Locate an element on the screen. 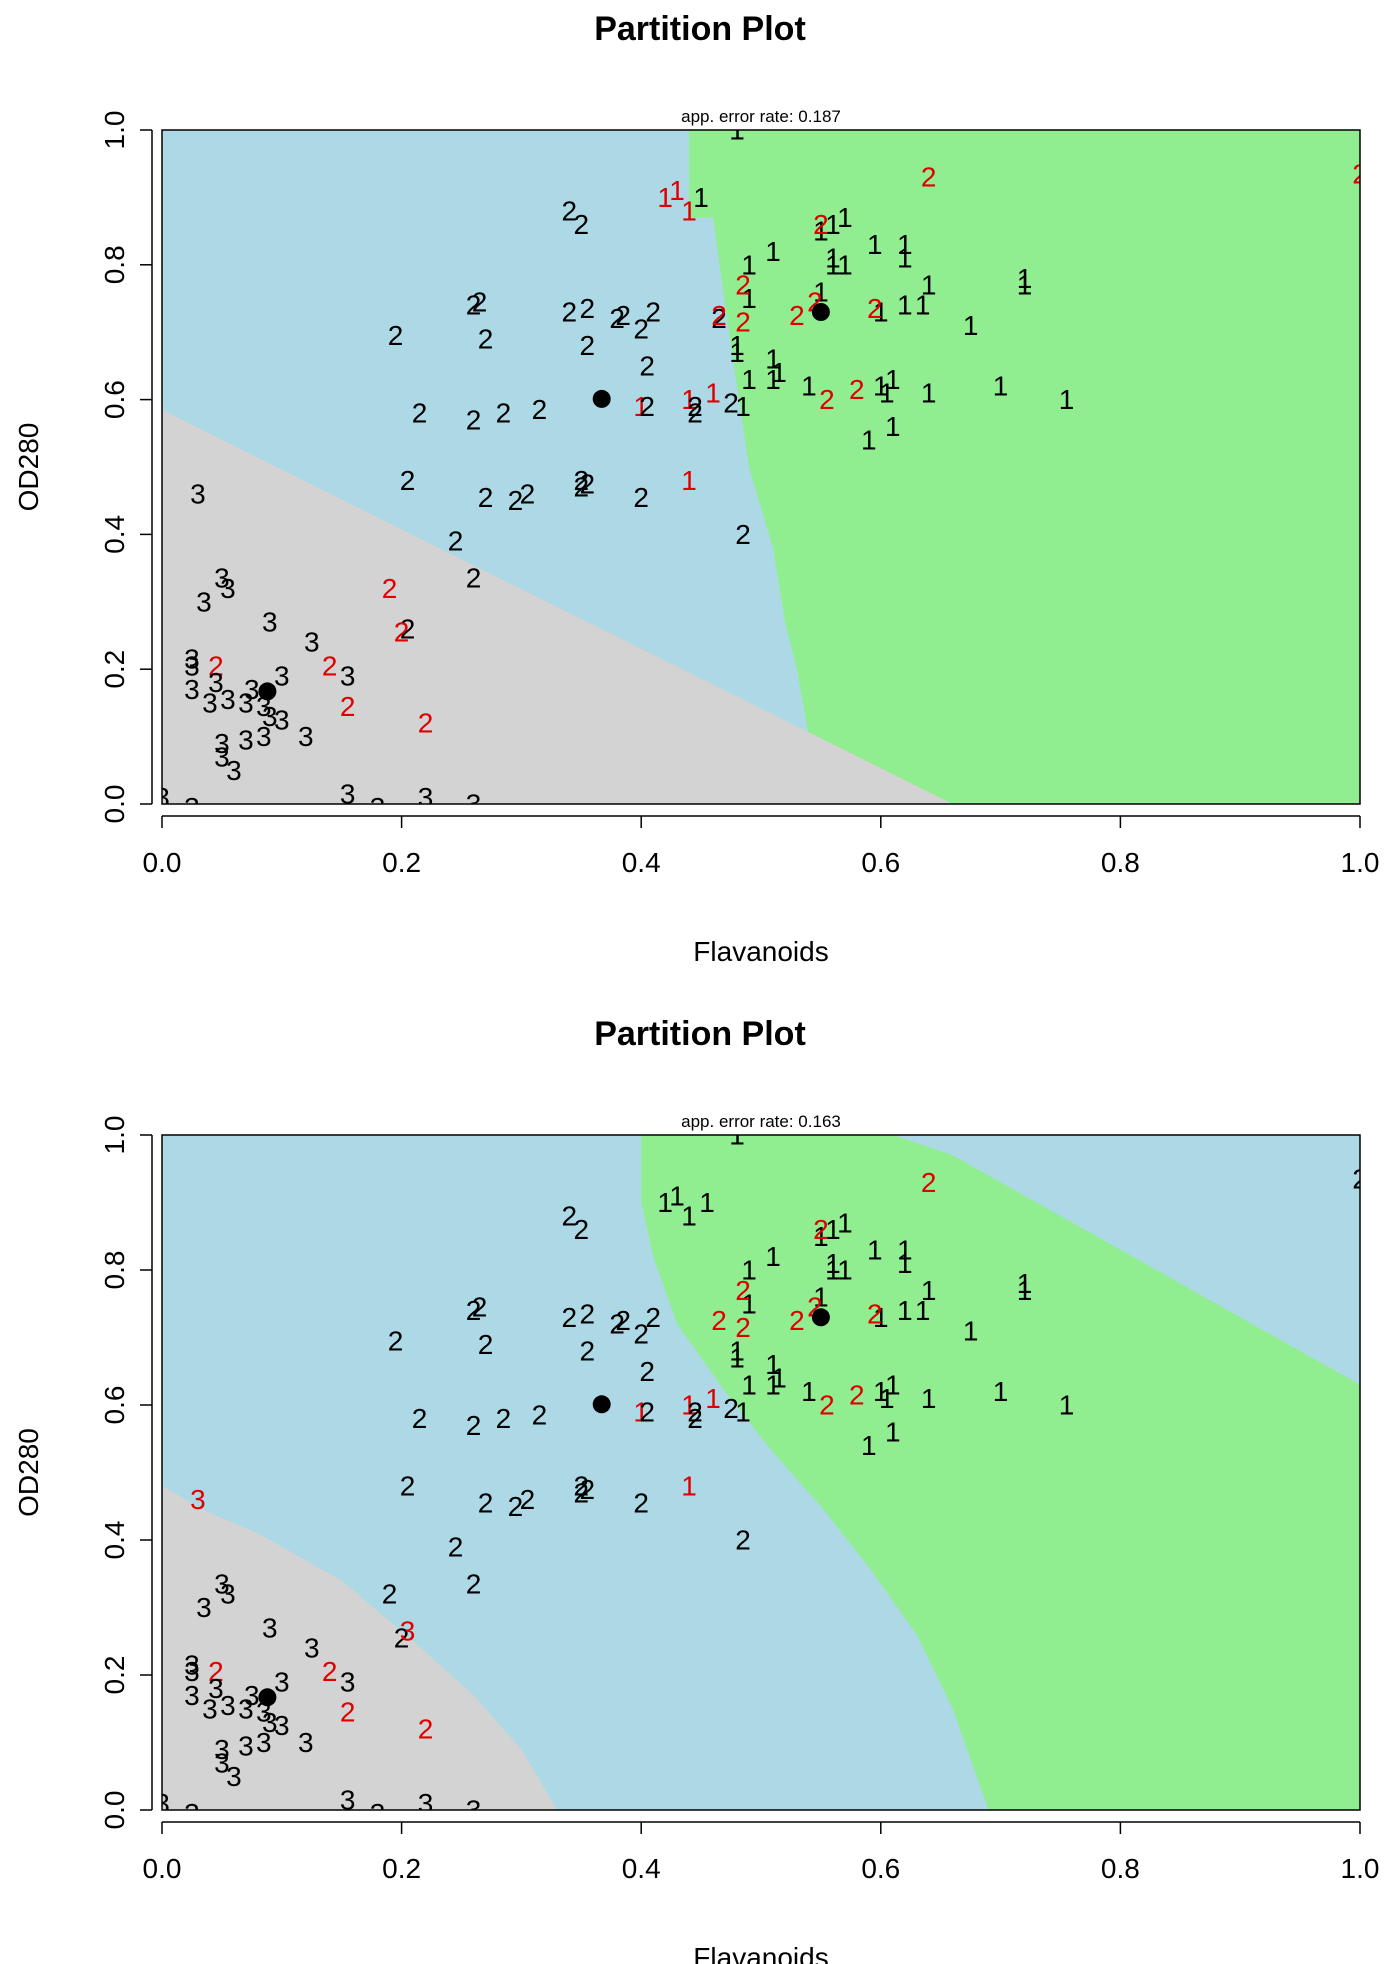 Image resolution: width=1387 pixels, height=1964 pixels. x-axis: 0.0 0.2 0.4 0.6 0.8 1.0 is located at coordinates (761, 846).